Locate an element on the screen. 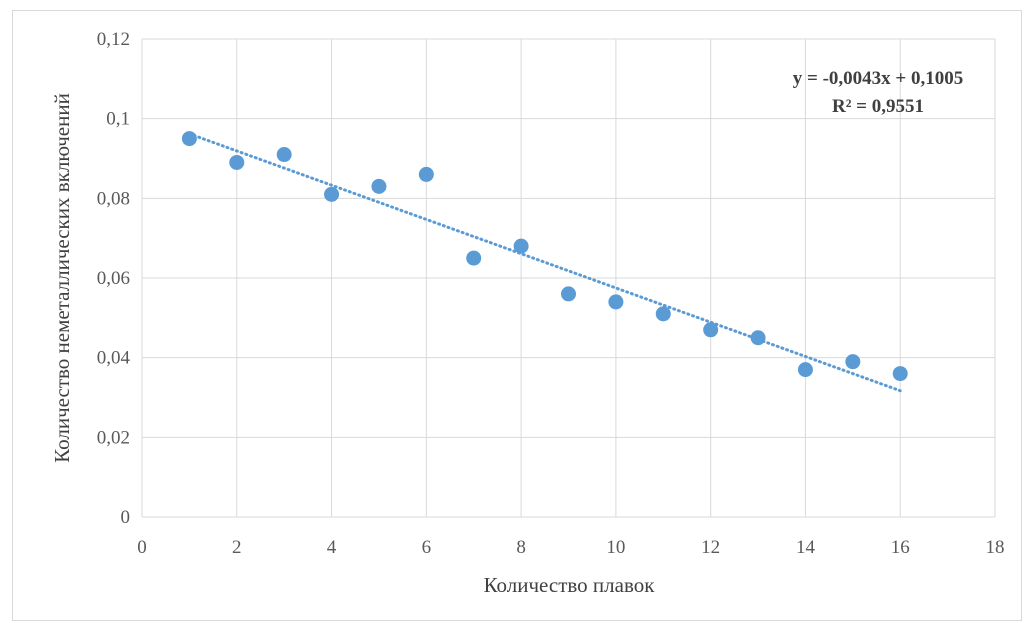 Image resolution: width=1024 pixels, height=623 pixels. y-tick-label: 0,04 is located at coordinates (114, 358).